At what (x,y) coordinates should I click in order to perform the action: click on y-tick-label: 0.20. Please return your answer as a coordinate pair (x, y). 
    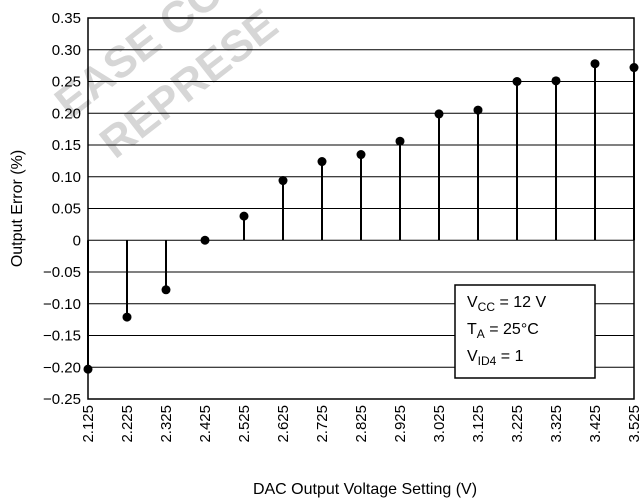
    Looking at the image, I should click on (66, 113).